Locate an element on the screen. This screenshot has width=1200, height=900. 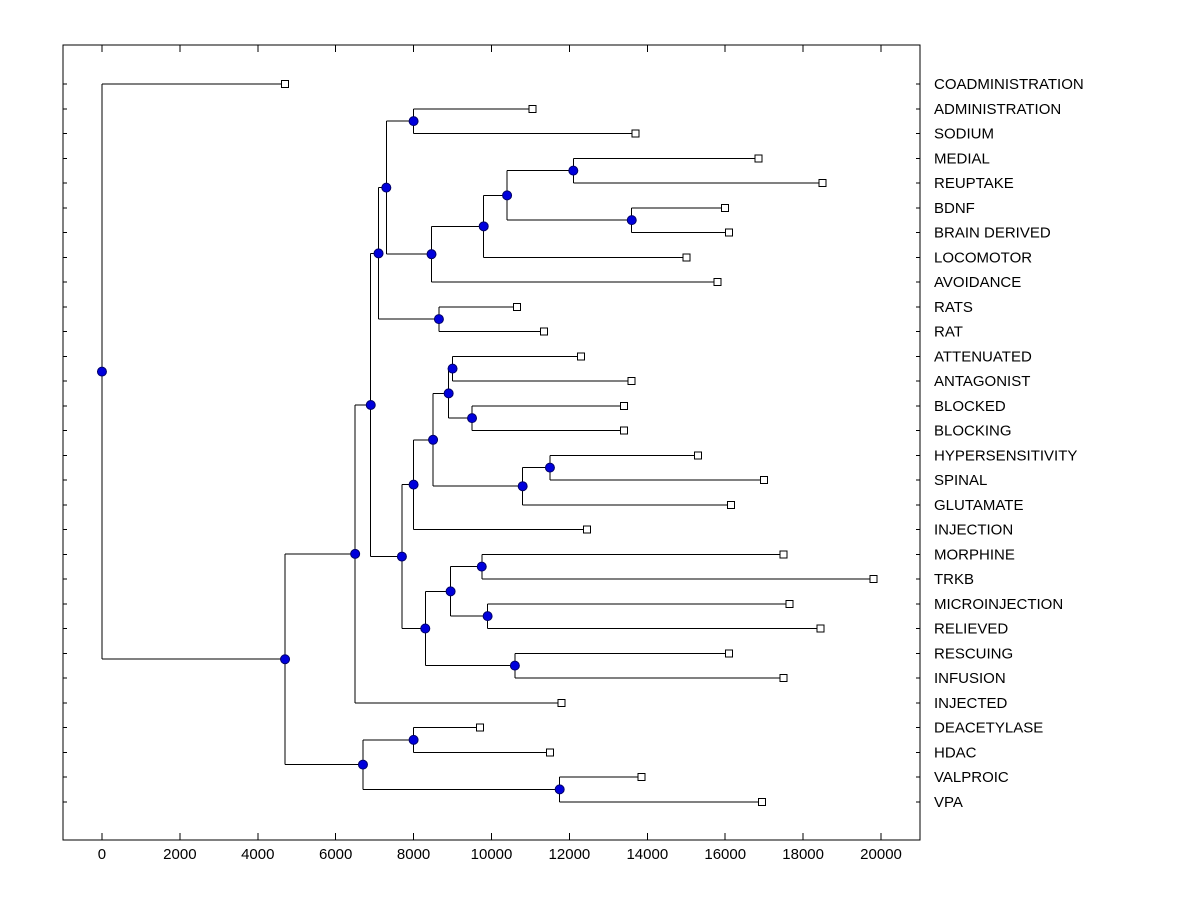
leaf-label: RAT is located at coordinates (948, 332).